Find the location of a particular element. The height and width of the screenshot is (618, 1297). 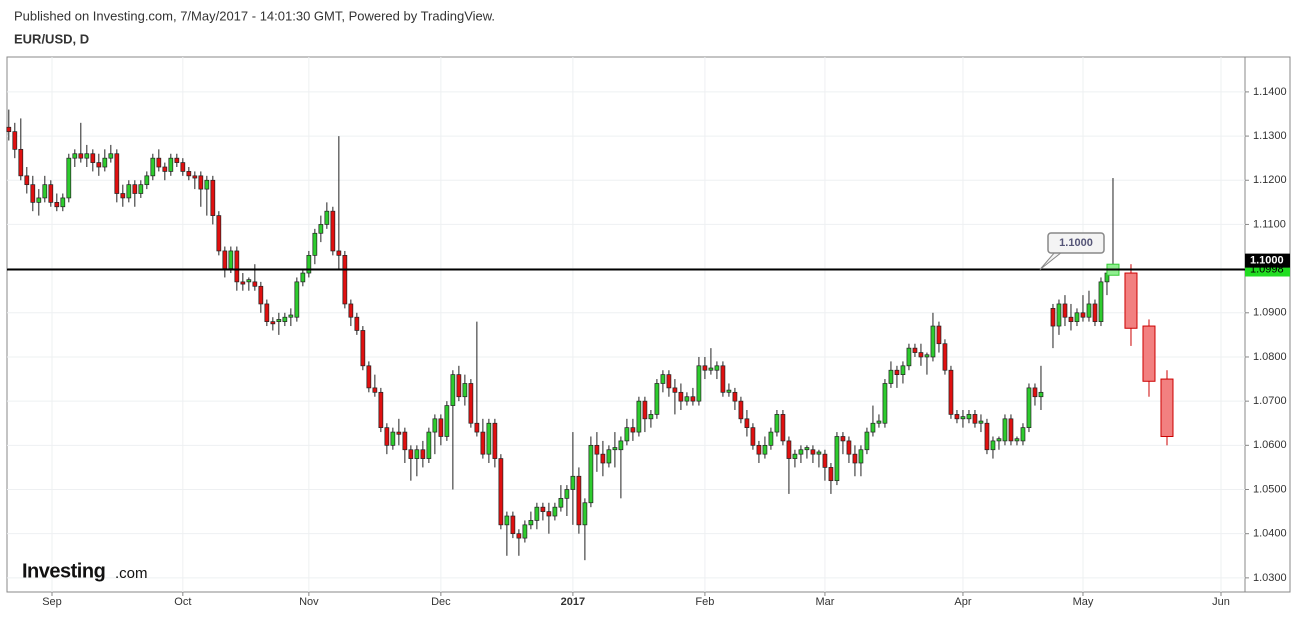

x-tick-label: Apr is located at coordinates (962, 602).